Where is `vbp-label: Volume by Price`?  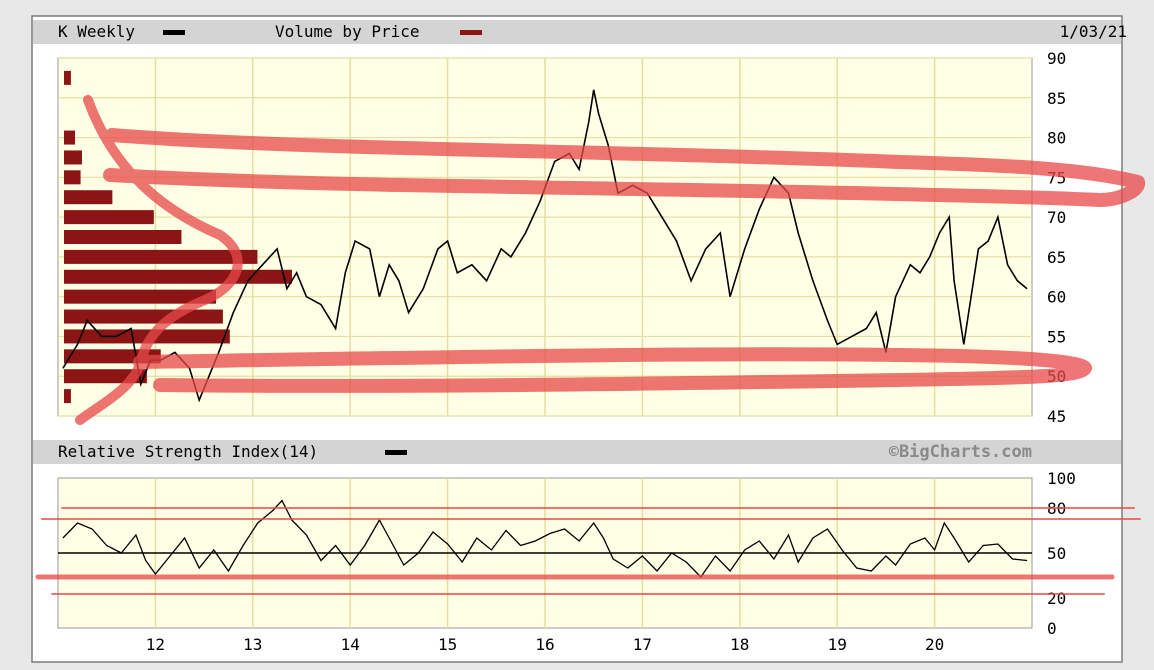 vbp-label: Volume by Price is located at coordinates (347, 31).